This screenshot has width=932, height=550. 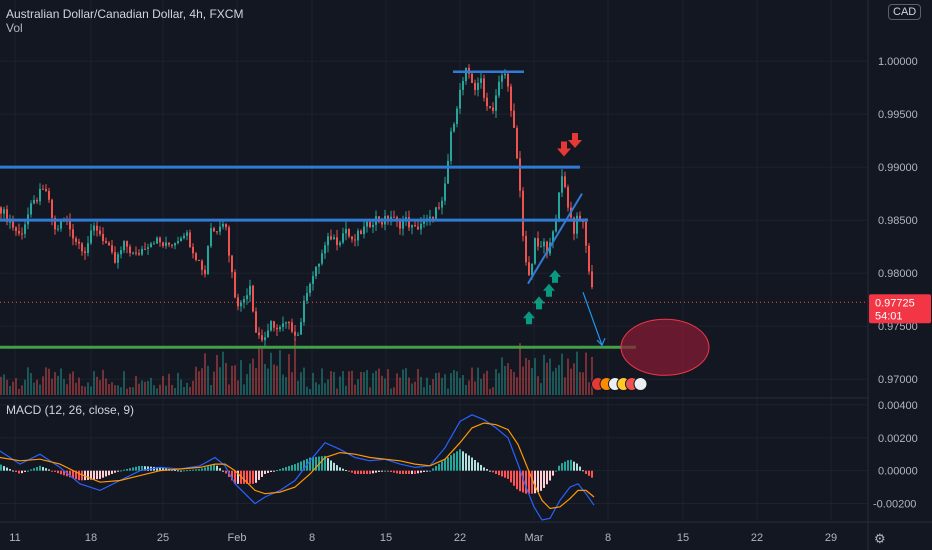 I want to click on macd-tick-label: -0.00200, so click(x=894, y=505).